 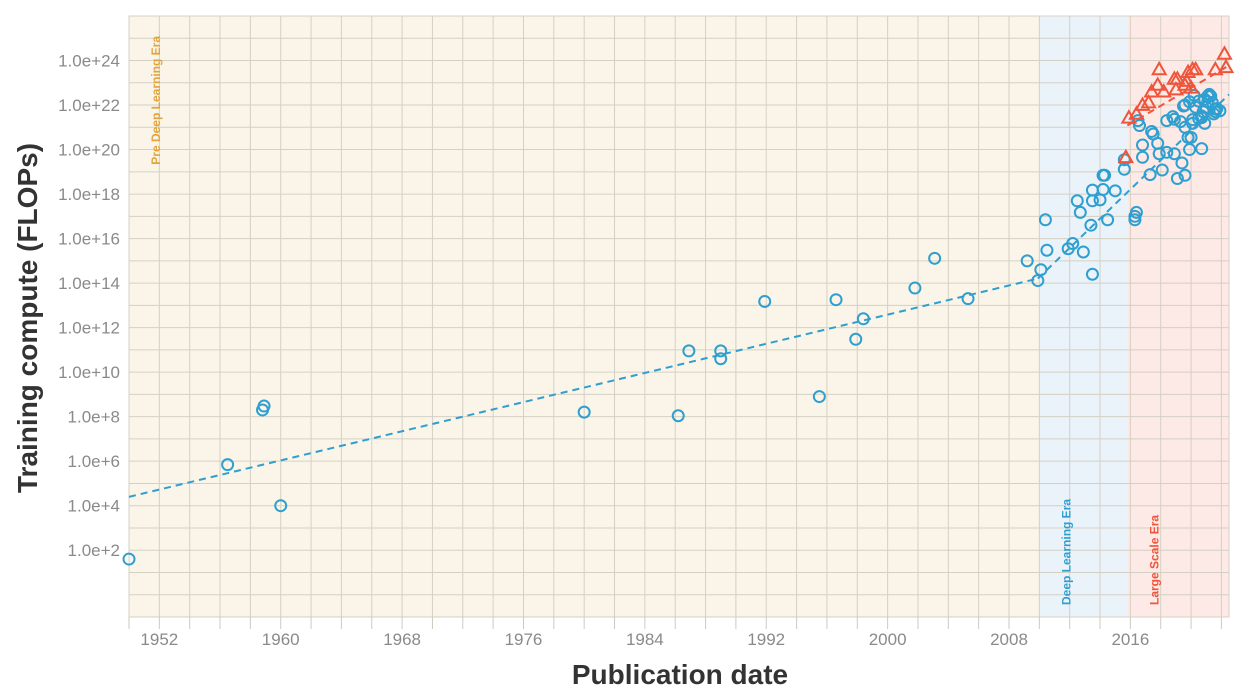 I want to click on x-tick-label: 2000, so click(x=888, y=639).